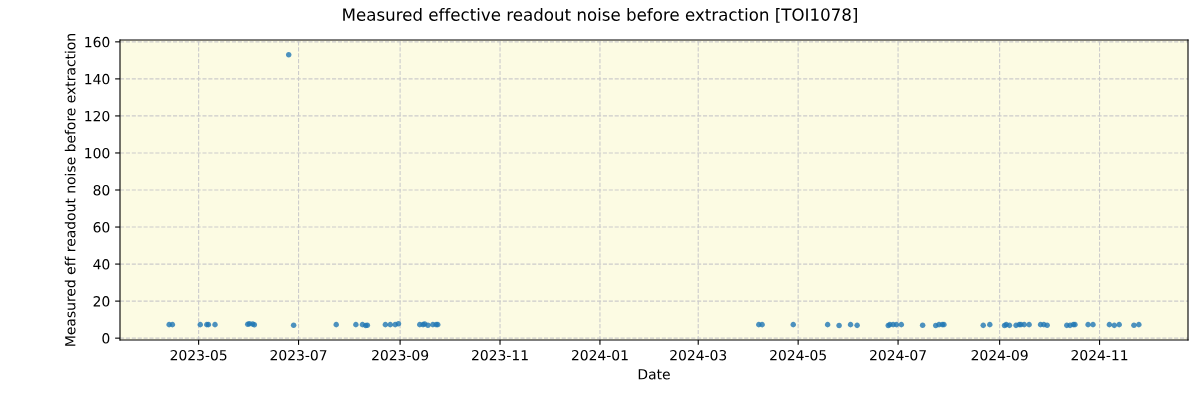 The height and width of the screenshot is (400, 1200). What do you see at coordinates (101, 190) in the screenshot?
I see `y-tick-label: 80` at bounding box center [101, 190].